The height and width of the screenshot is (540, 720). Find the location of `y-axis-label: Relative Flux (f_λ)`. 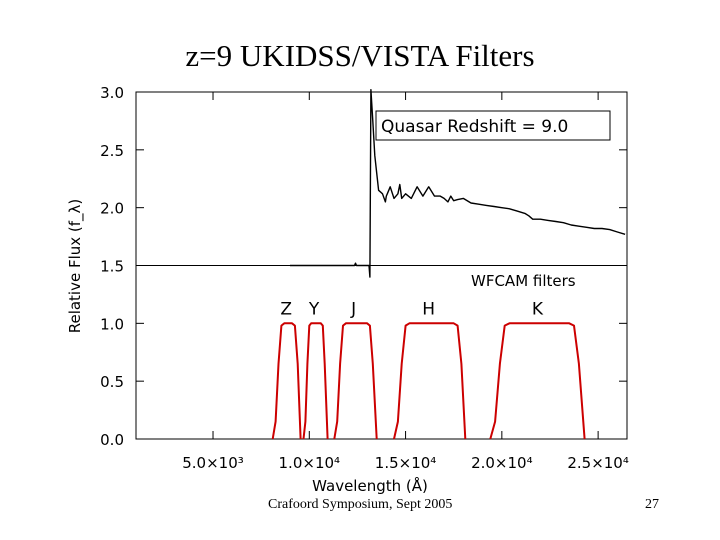

y-axis-label: Relative Flux (f_λ) is located at coordinates (75, 266).